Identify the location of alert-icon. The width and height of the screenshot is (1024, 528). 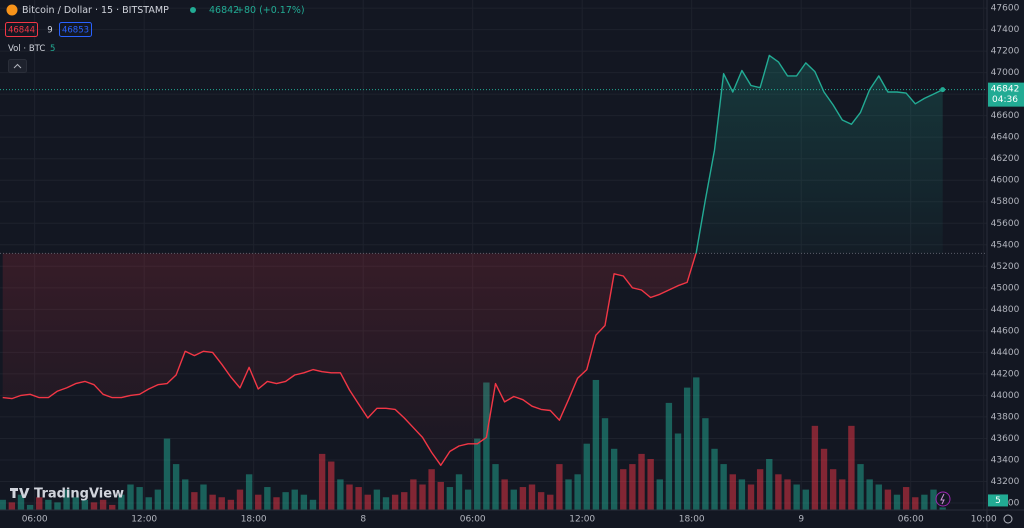
(943, 499).